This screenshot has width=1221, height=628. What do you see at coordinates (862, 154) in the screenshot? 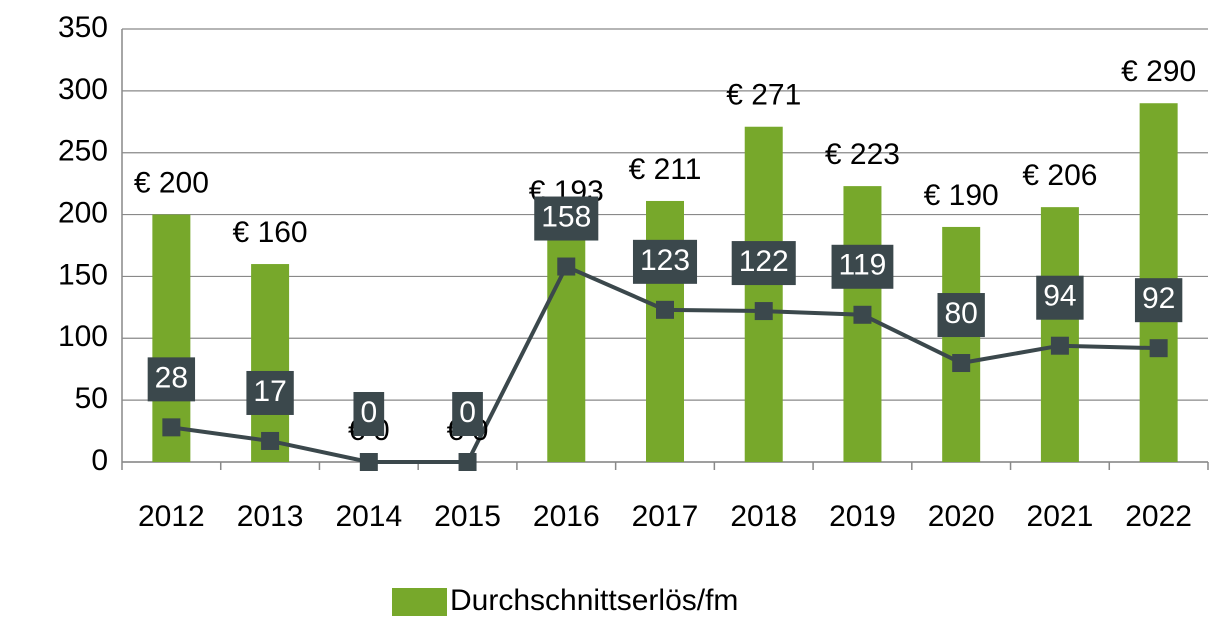
I see `data-label: € 223` at bounding box center [862, 154].